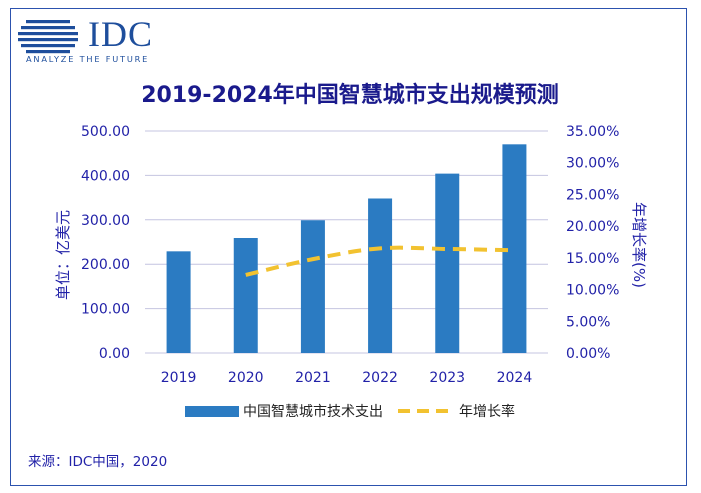 This screenshot has height=493, width=701. I want to click on x-tick-label: 2020, so click(246, 378).